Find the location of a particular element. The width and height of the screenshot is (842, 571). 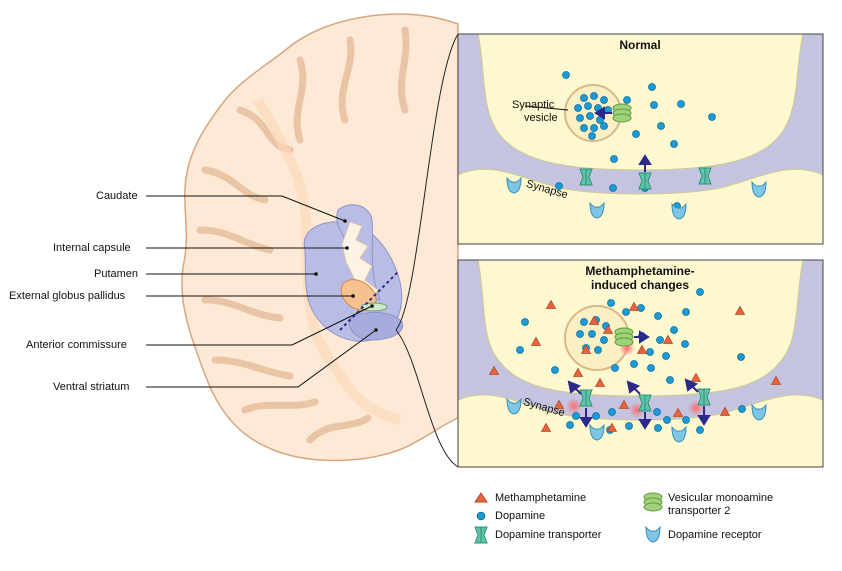

brain-leader-lines is located at coordinates (261, 291).